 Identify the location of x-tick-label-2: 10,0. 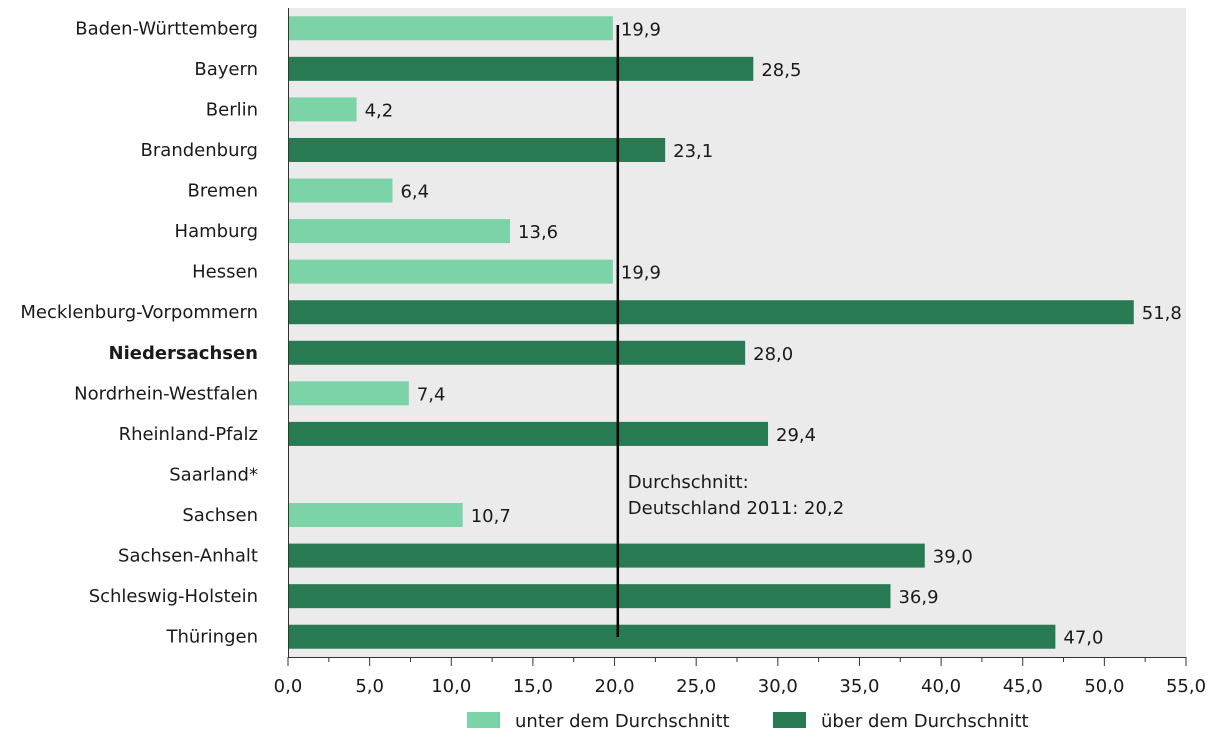
(451, 686).